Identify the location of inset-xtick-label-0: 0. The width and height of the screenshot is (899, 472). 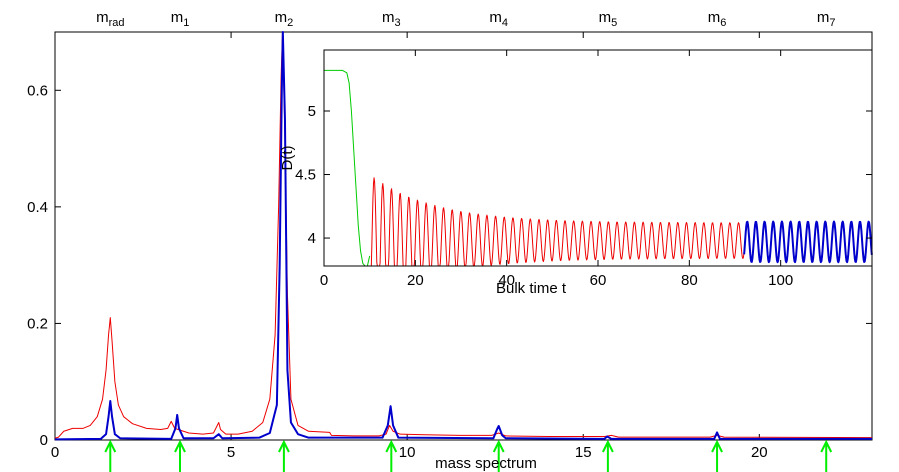
(324, 280).